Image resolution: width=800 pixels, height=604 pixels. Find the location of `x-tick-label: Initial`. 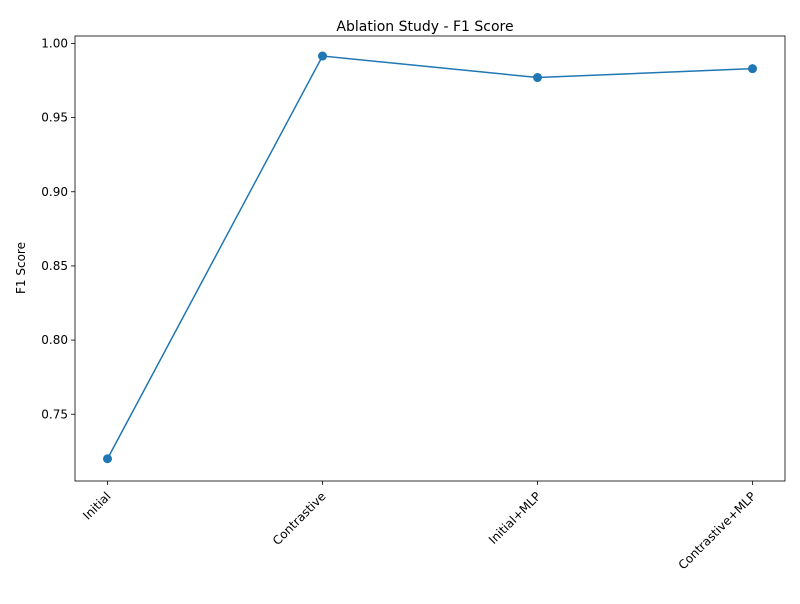

x-tick-label: Initial is located at coordinates (96, 505).